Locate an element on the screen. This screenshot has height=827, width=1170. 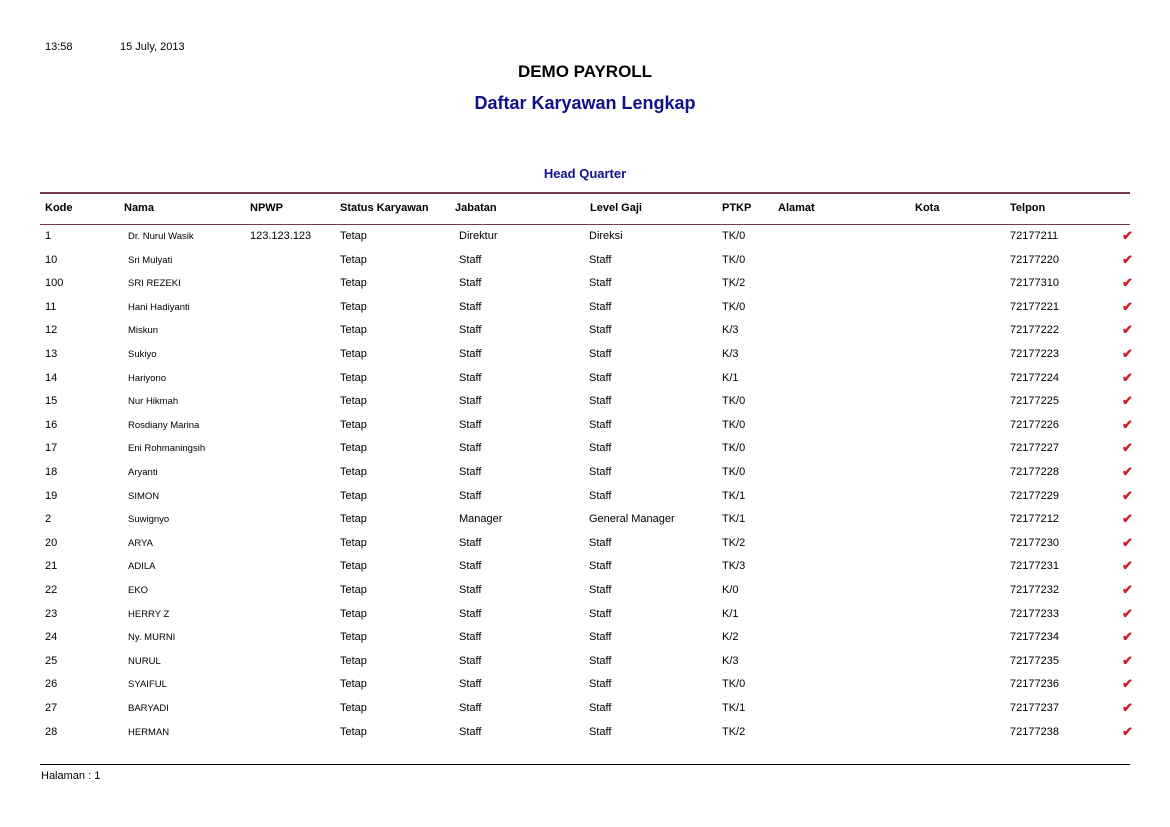
cell-telpon: 72177226 is located at coordinates (1034, 424).